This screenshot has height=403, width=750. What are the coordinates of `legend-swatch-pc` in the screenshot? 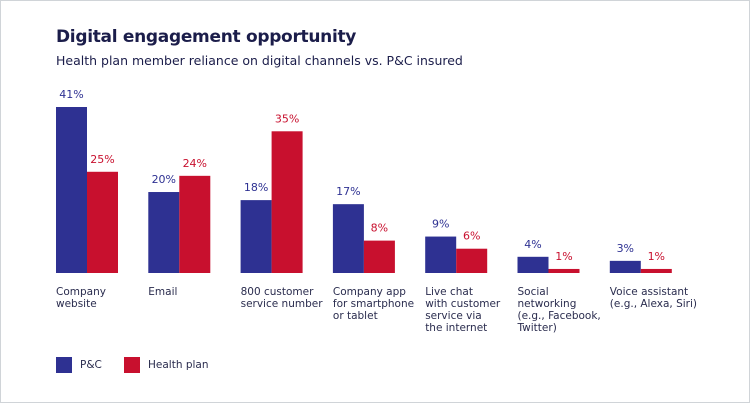 It's located at (64, 365).